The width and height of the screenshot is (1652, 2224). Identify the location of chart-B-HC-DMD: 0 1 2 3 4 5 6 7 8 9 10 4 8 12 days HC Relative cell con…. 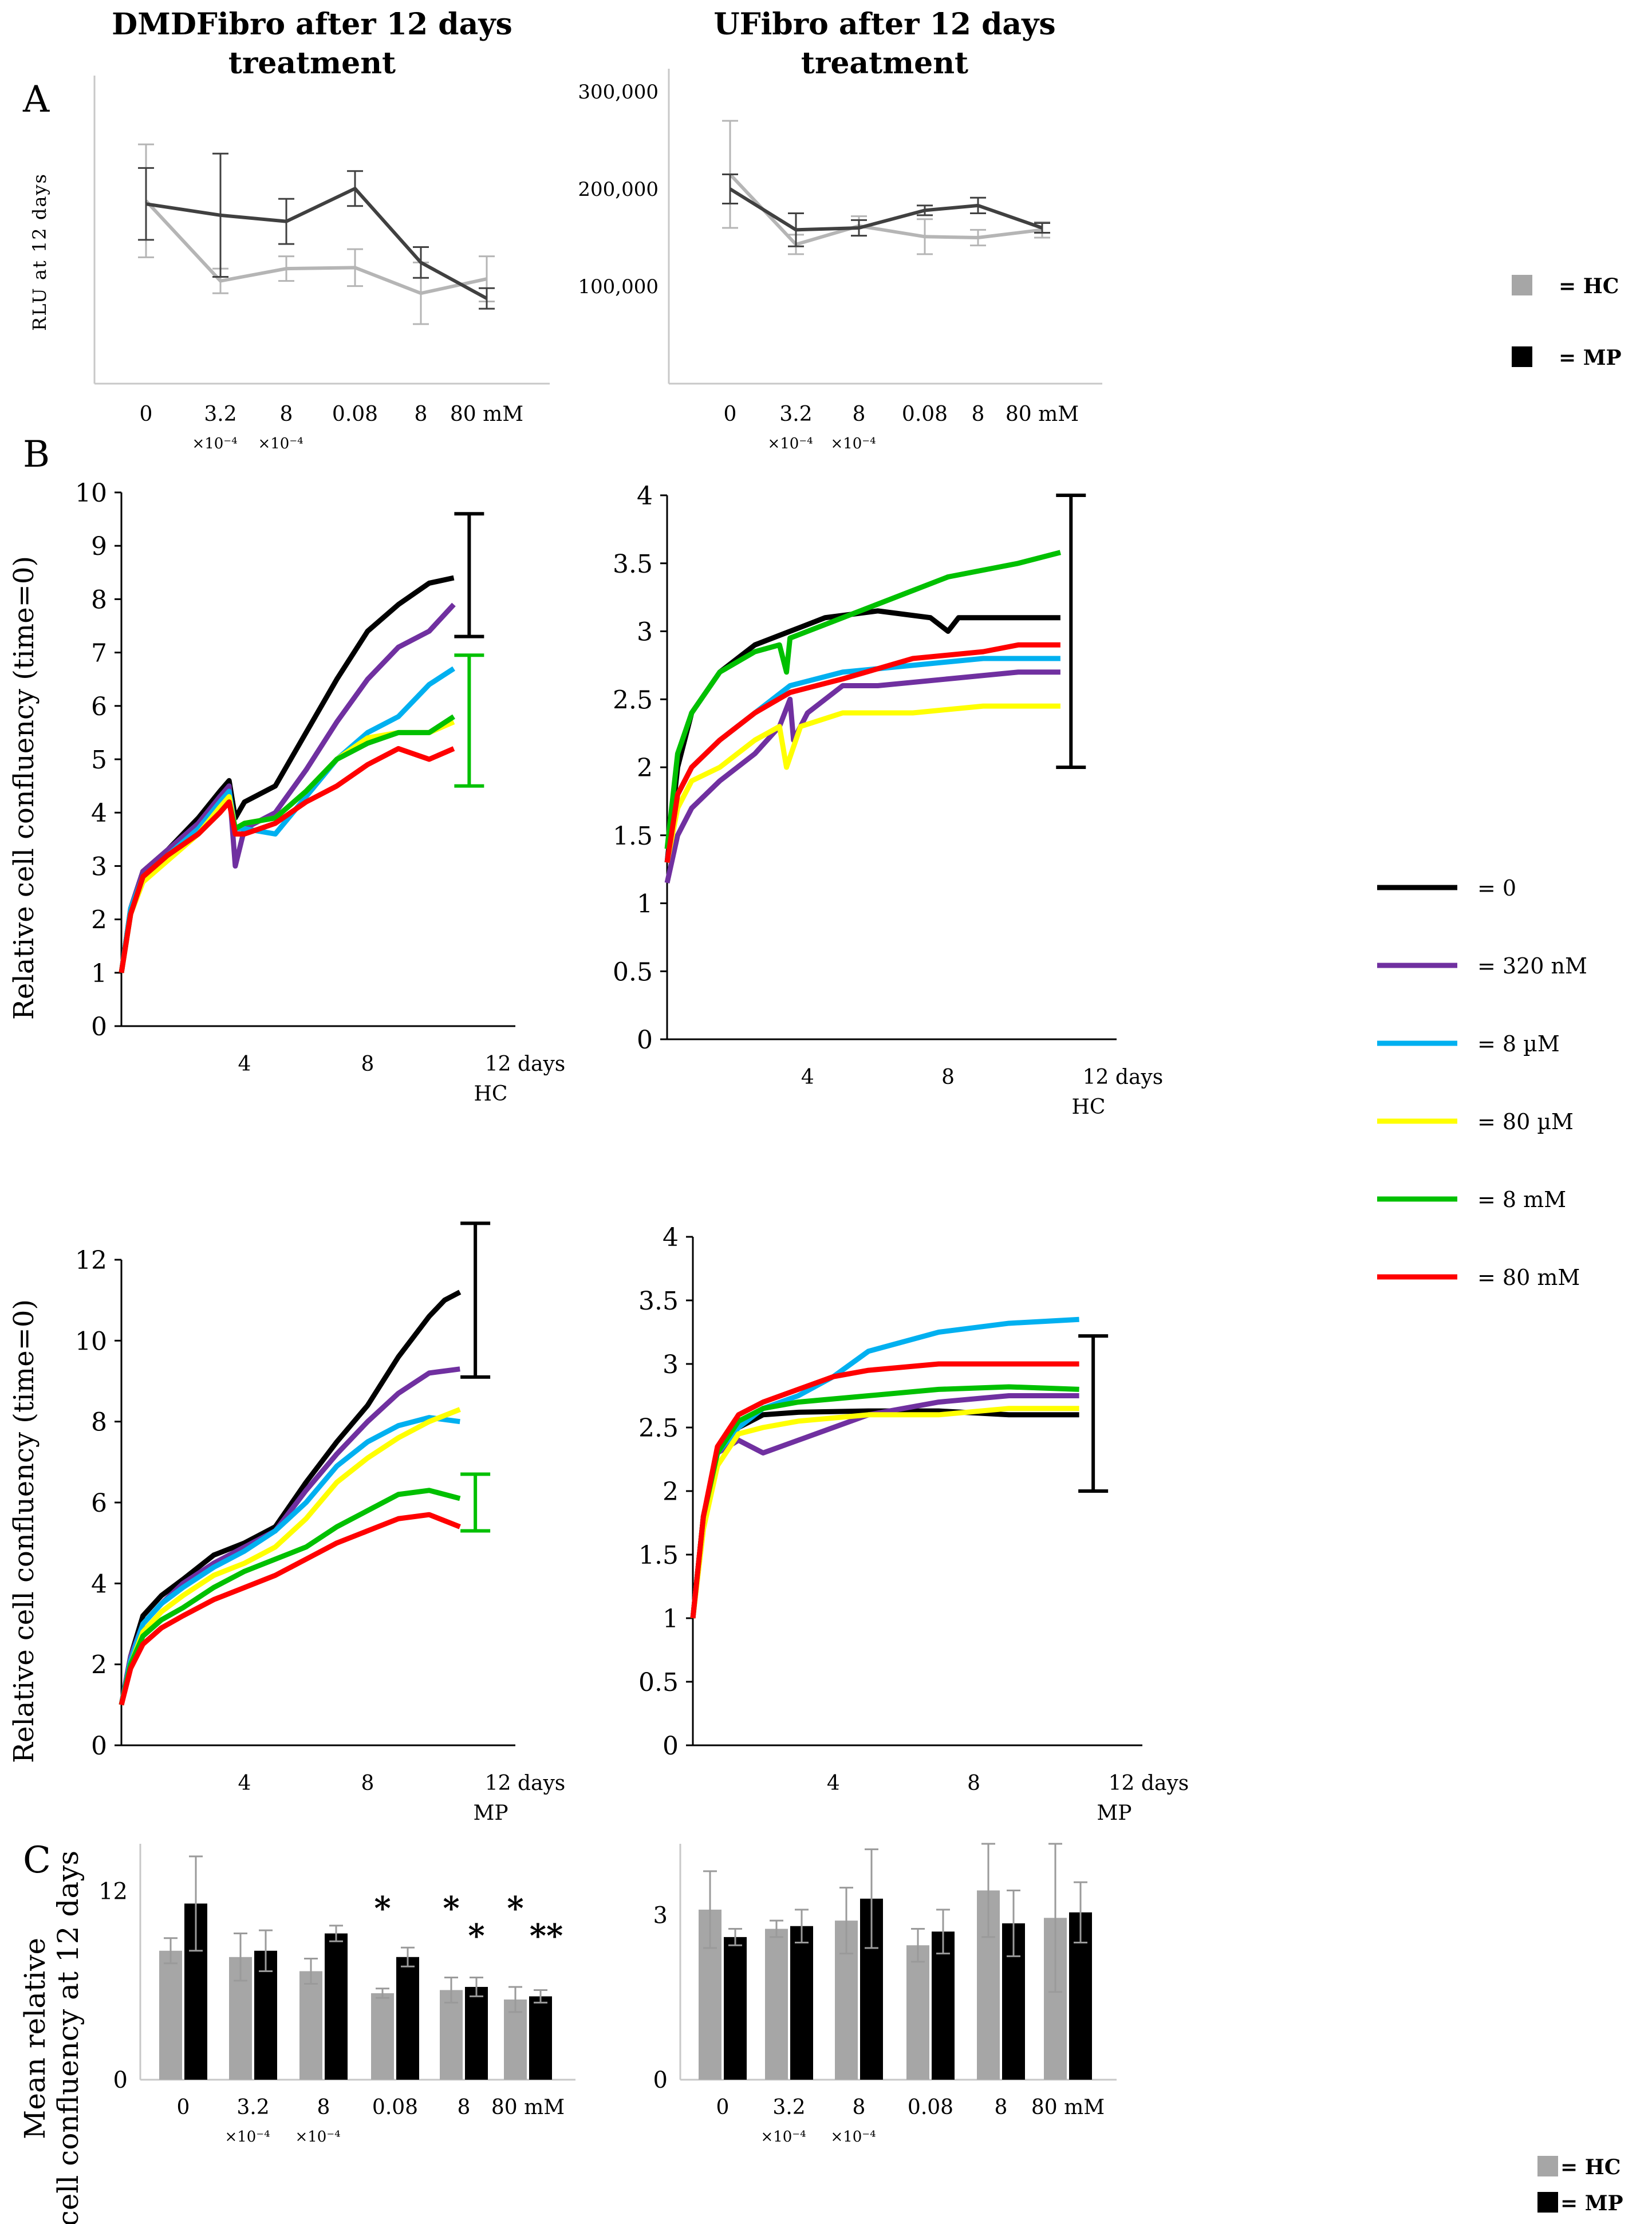
(287, 792).